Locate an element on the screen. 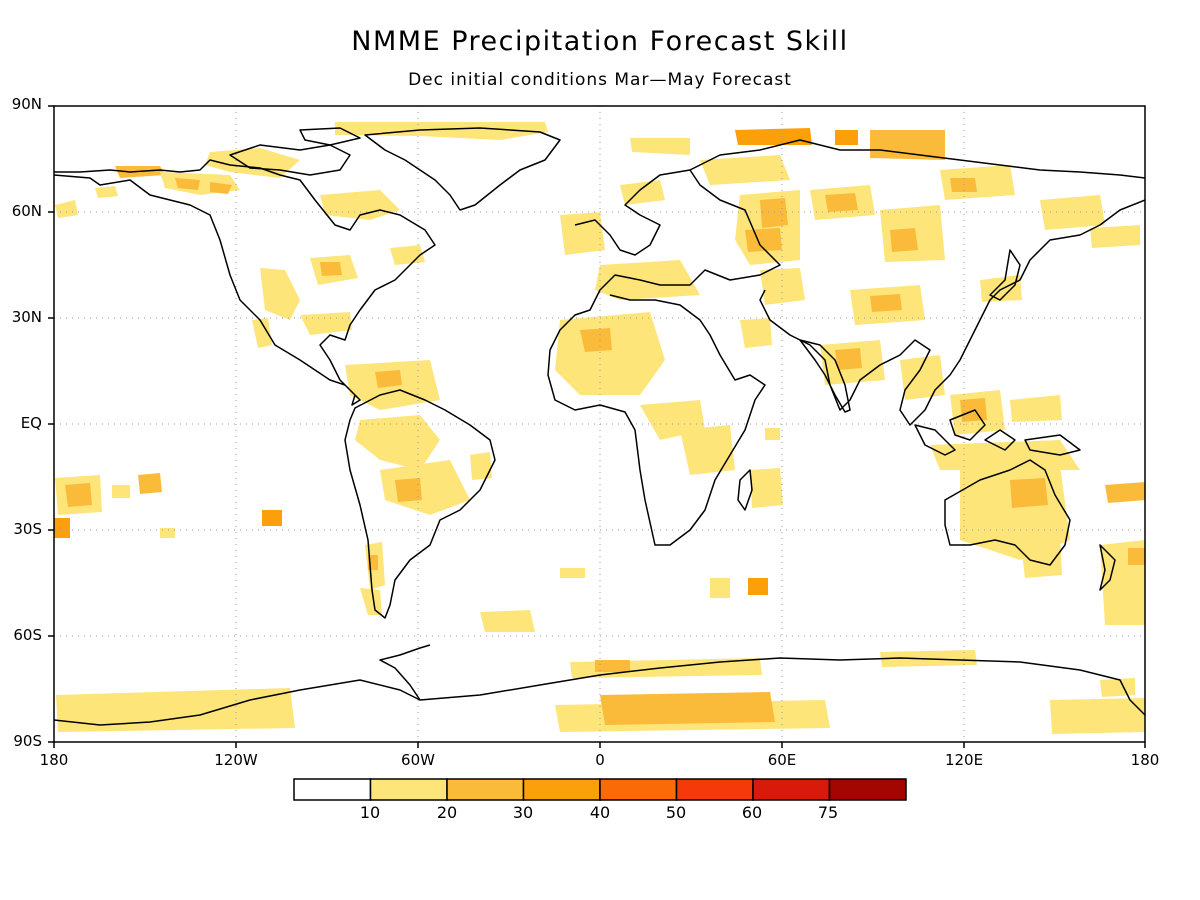 This screenshot has width=1200, height=900. lat-label-30n: 30N is located at coordinates (26, 317).